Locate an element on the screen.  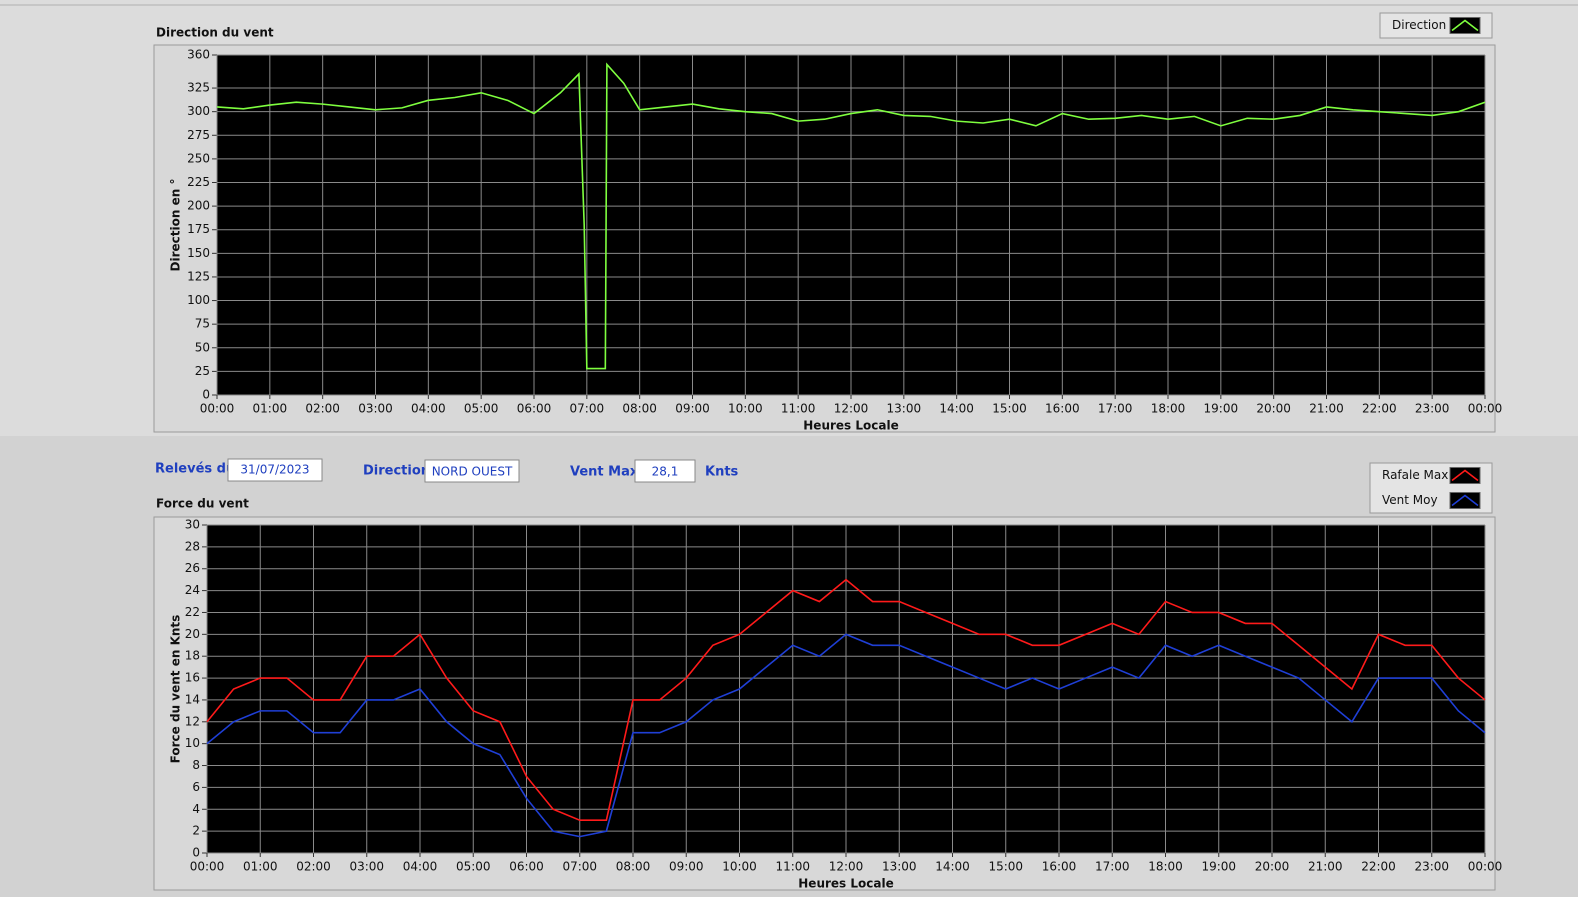
y-tick-label: 30 is located at coordinates (192, 525).